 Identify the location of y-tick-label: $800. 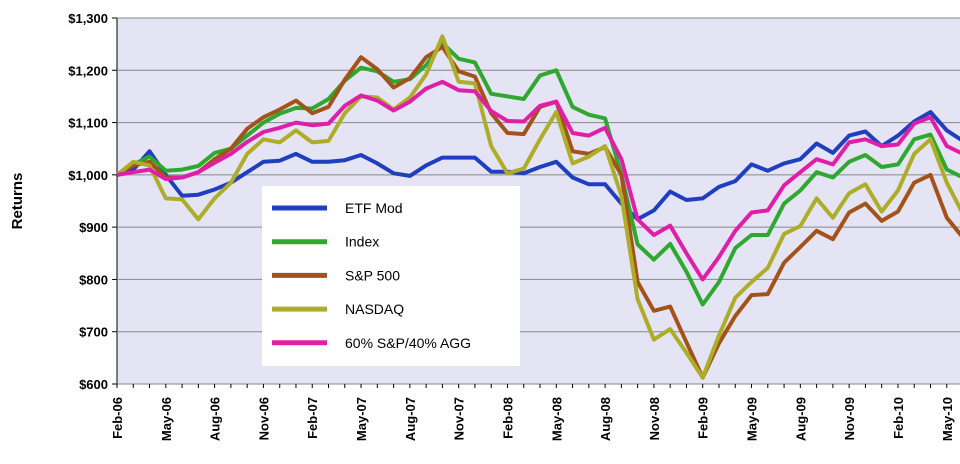
(93, 279).